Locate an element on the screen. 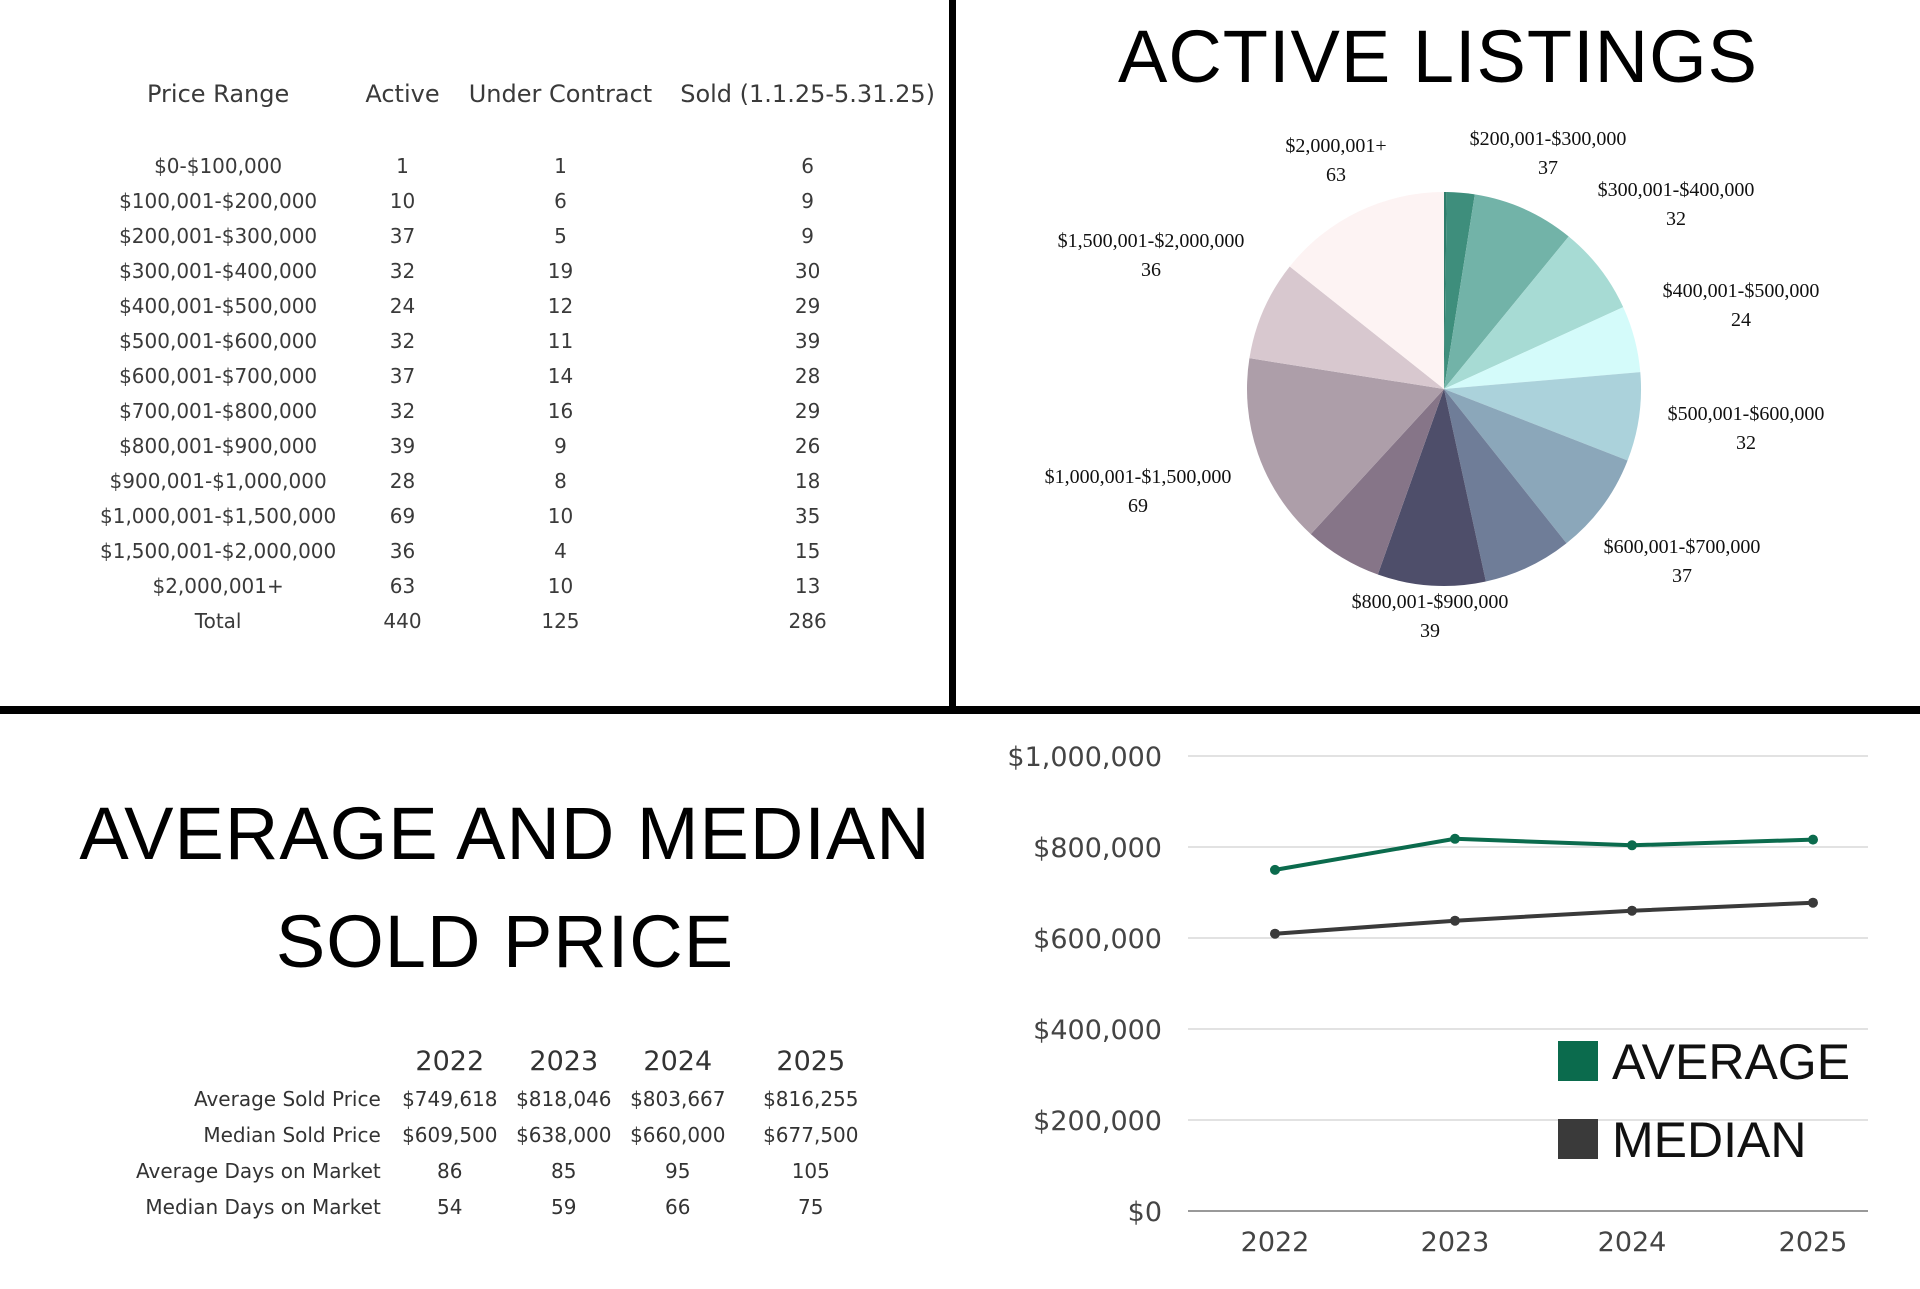 The width and height of the screenshot is (1920, 1289). summary-title: AVERAGE AND MEDIAN SOLD PRICE is located at coordinates (505, 888).